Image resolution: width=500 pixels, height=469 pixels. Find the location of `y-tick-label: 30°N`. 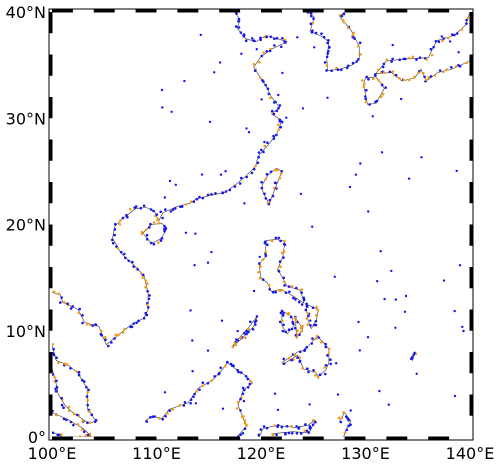

y-tick-label: 30°N is located at coordinates (26, 118).